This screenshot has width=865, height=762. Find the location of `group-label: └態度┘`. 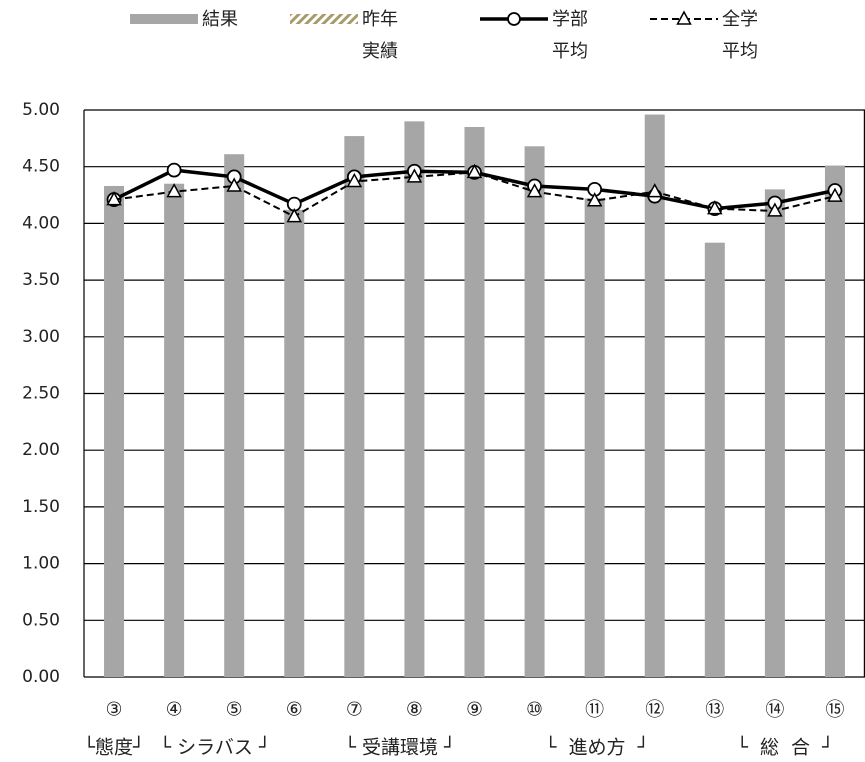

group-label: └態度┘ is located at coordinates (114, 747).